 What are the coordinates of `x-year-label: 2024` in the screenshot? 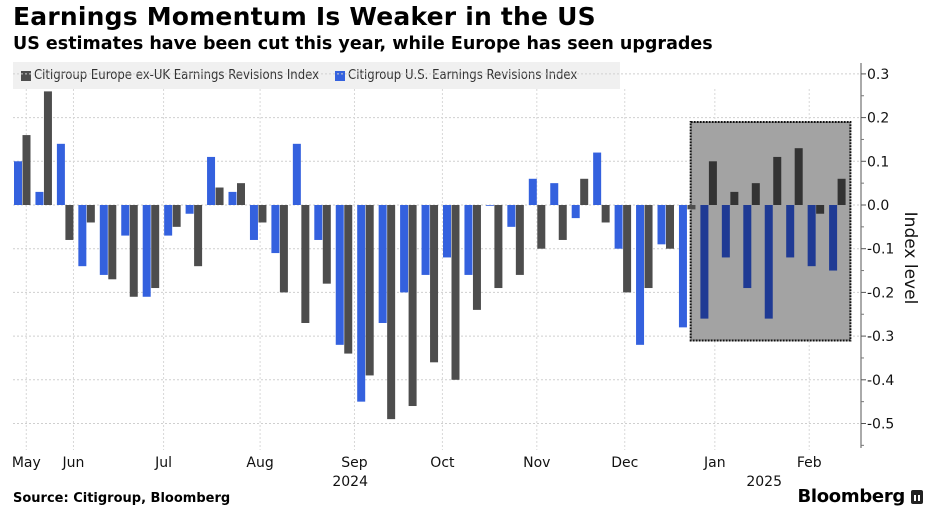 It's located at (350, 482).